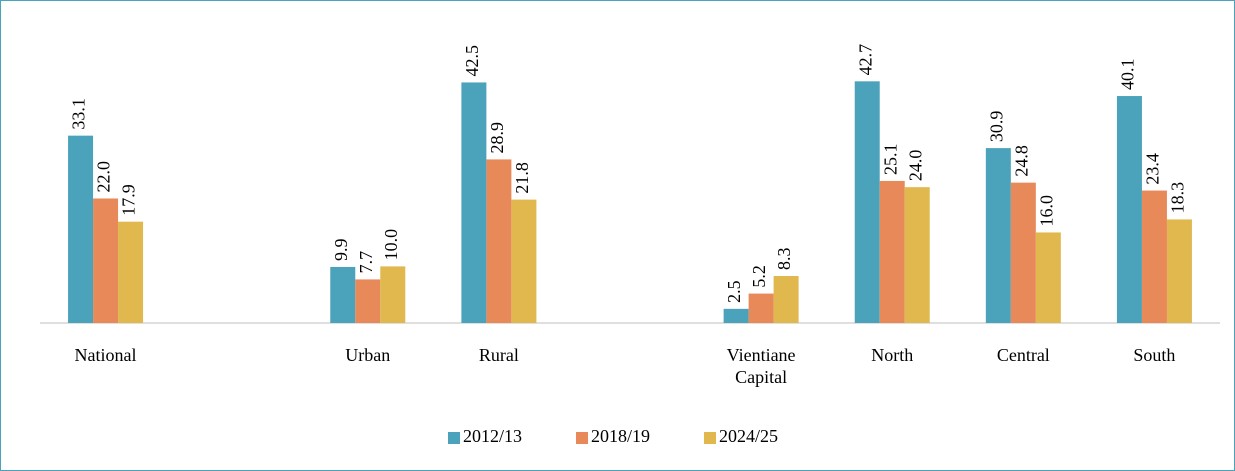 This screenshot has width=1235, height=471. I want to click on data-label: 33.1, so click(79, 114).